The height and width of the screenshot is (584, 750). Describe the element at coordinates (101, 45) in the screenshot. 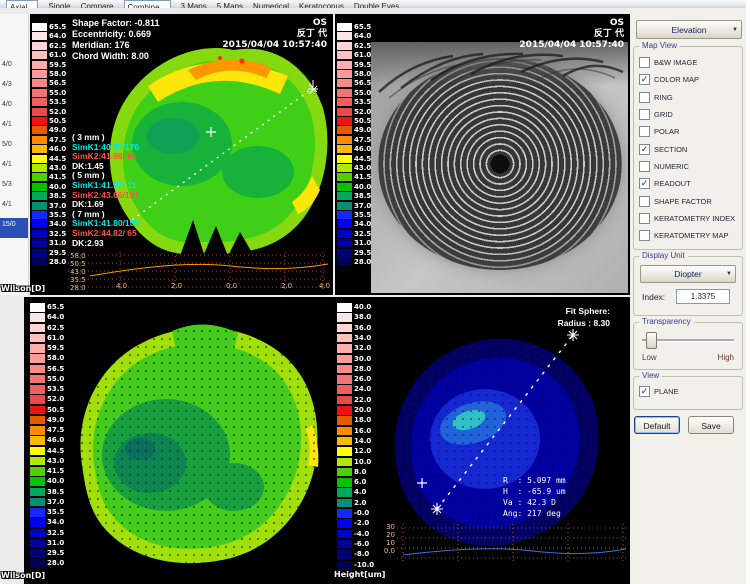

I see `info-line: Meridian: 176` at that location.